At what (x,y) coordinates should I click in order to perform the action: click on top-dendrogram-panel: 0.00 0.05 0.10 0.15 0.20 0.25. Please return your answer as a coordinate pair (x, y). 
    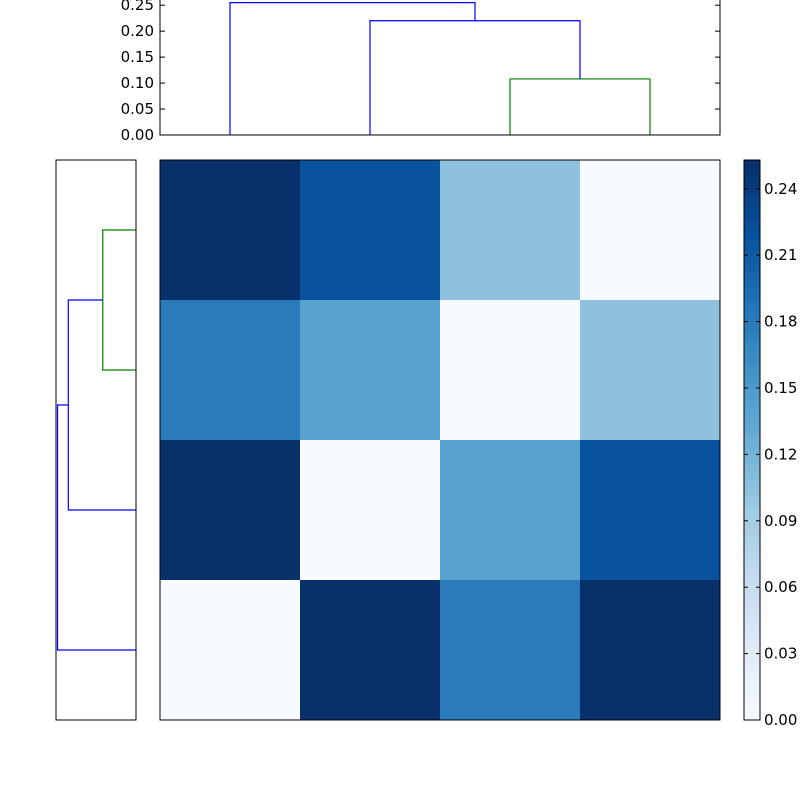
    Looking at the image, I should click on (421, 72).